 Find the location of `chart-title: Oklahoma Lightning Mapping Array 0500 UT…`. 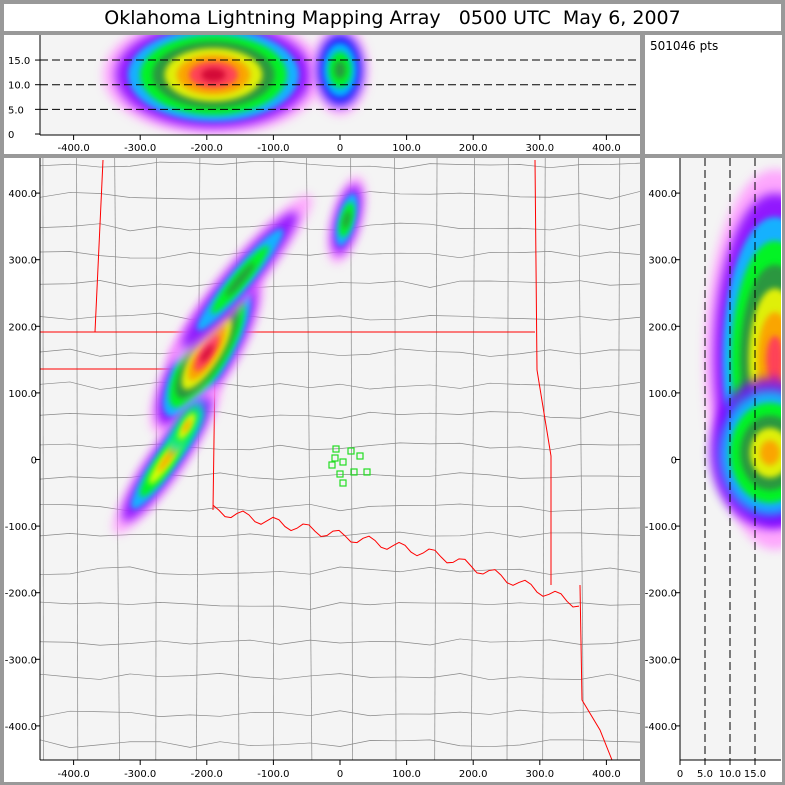

chart-title: Oklahoma Lightning Mapping Array 0500 UT… is located at coordinates (392, 17).